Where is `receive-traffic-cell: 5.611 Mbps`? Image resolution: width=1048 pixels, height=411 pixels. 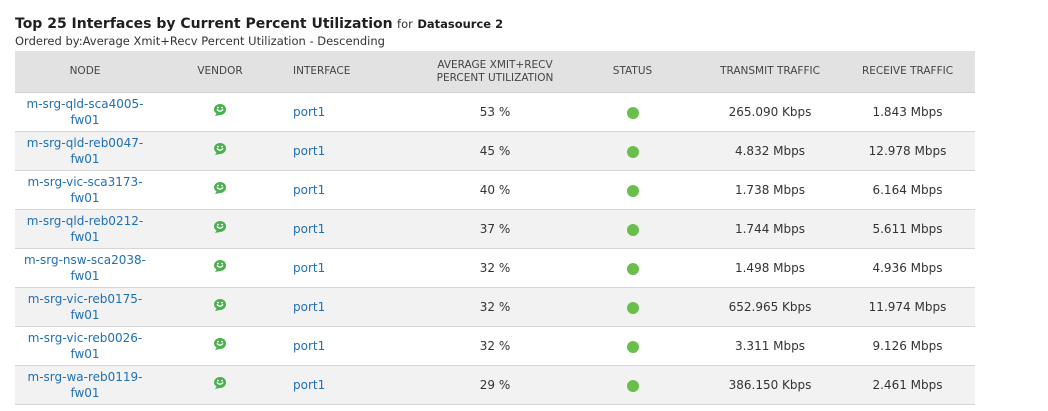
receive-traffic-cell: 5.611 Mbps is located at coordinates (907, 229).